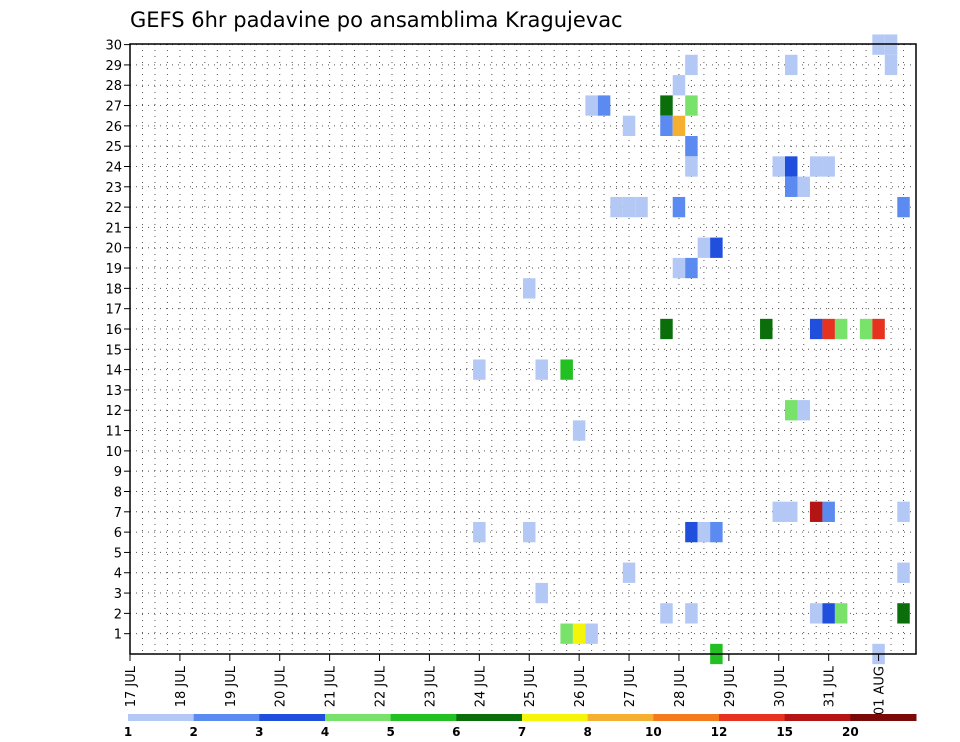 The width and height of the screenshot is (960, 742). I want to click on y-tick-label: 6, so click(118, 533).